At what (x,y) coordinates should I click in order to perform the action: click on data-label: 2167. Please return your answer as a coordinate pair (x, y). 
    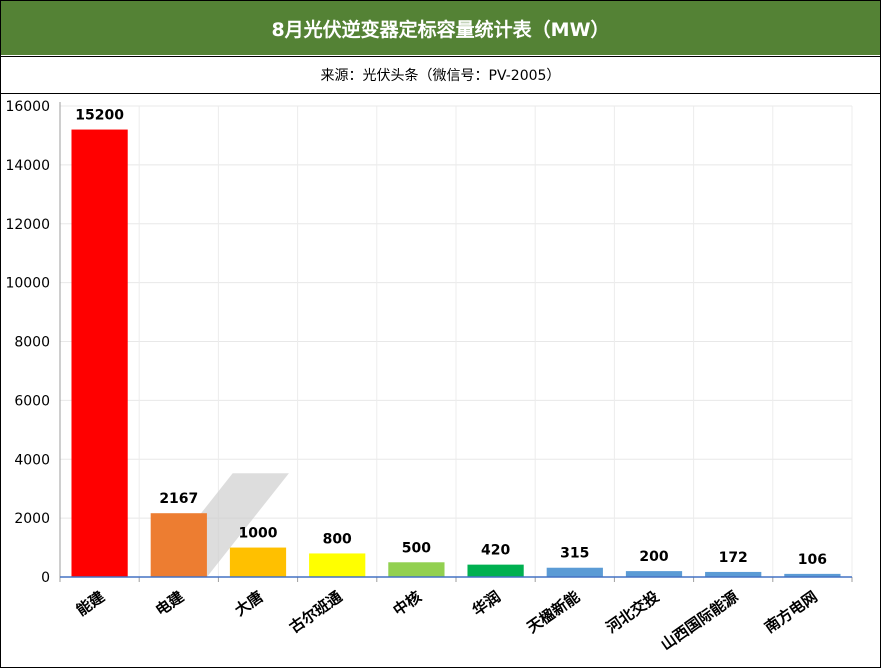
    Looking at the image, I should click on (178, 499).